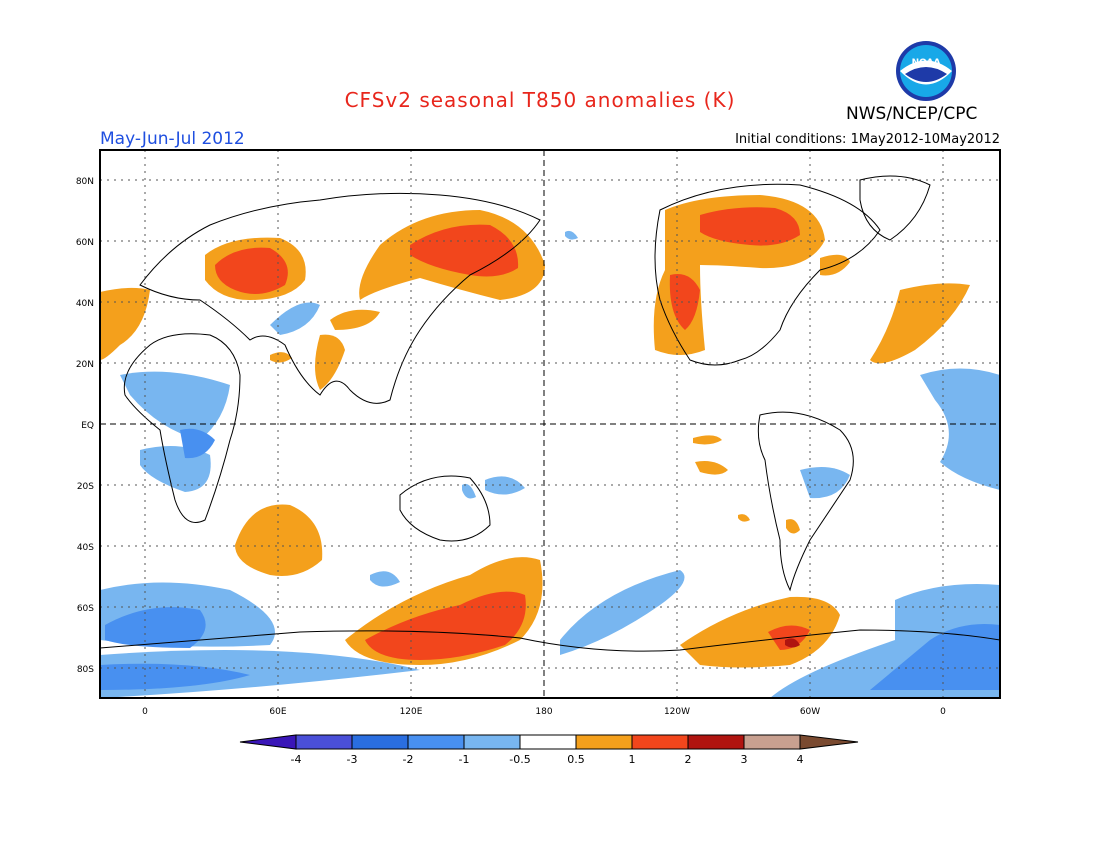  What do you see at coordinates (85, 365) in the screenshot?
I see `lat-label: 20N` at bounding box center [85, 365].